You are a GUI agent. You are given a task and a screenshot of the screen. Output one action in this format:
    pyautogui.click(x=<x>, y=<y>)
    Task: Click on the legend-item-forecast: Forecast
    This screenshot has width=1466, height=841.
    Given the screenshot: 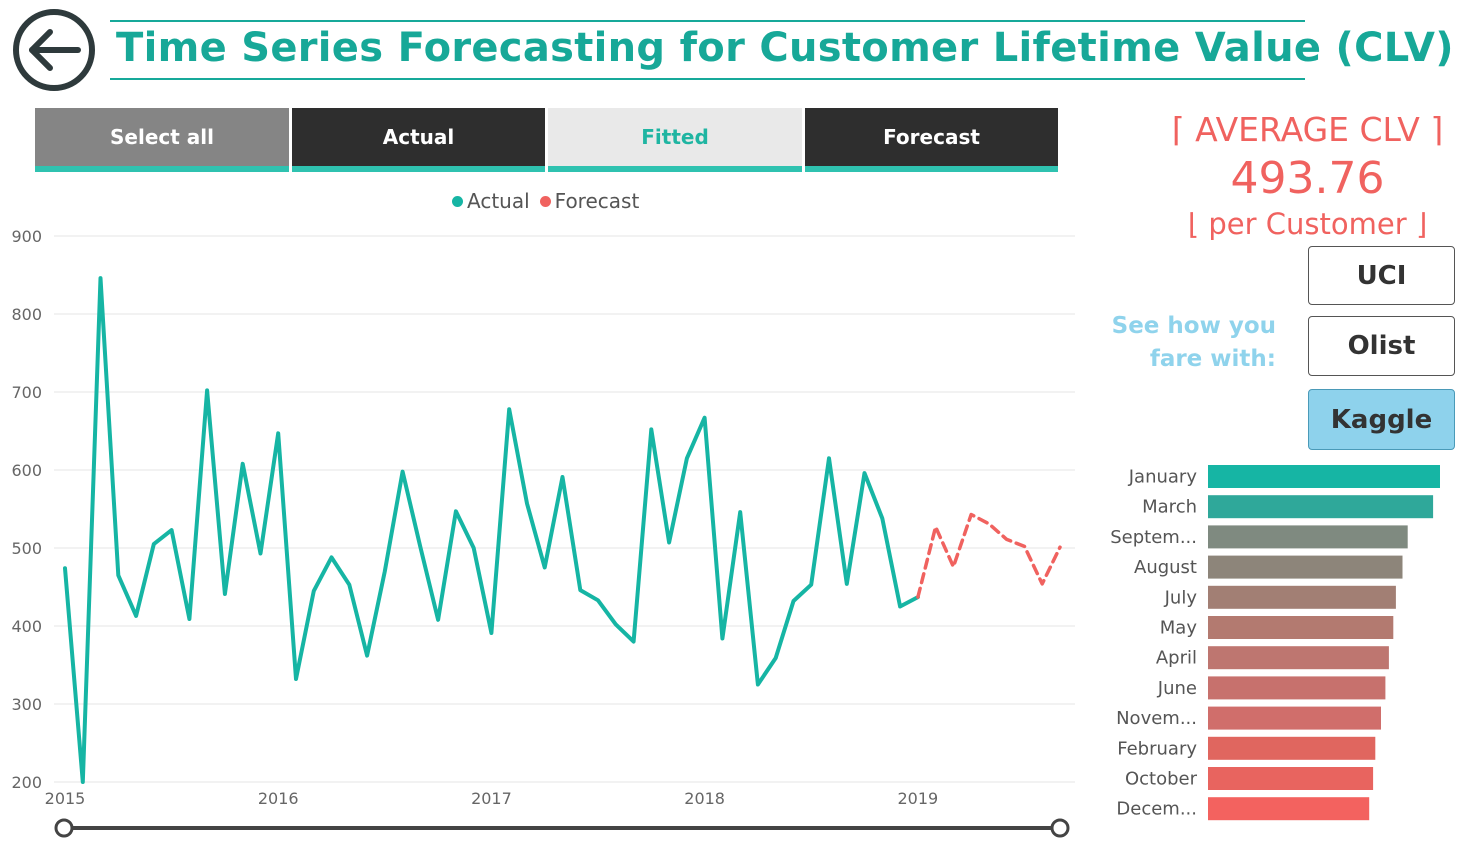 What is the action you would take?
    pyautogui.click(x=589, y=201)
    